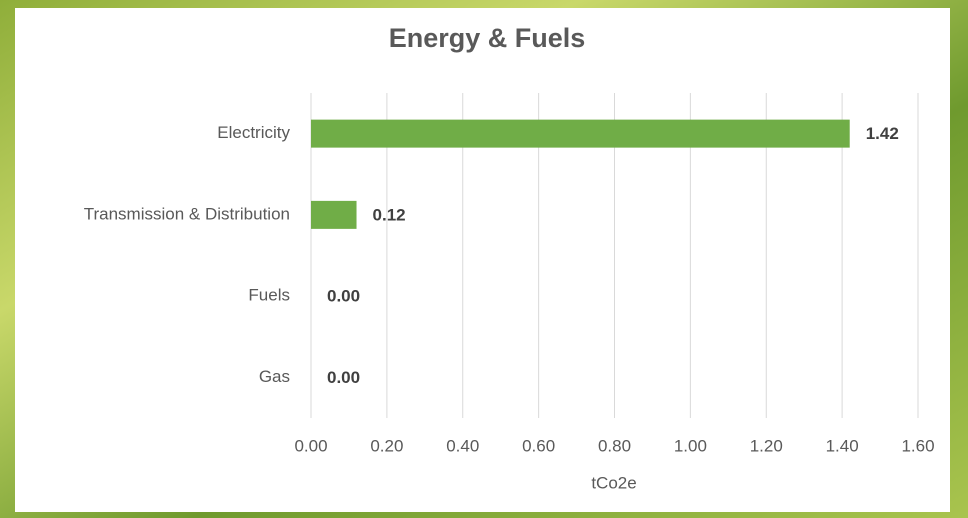 This screenshot has height=518, width=968. I want to click on y-tick-label: Gas, so click(274, 376).